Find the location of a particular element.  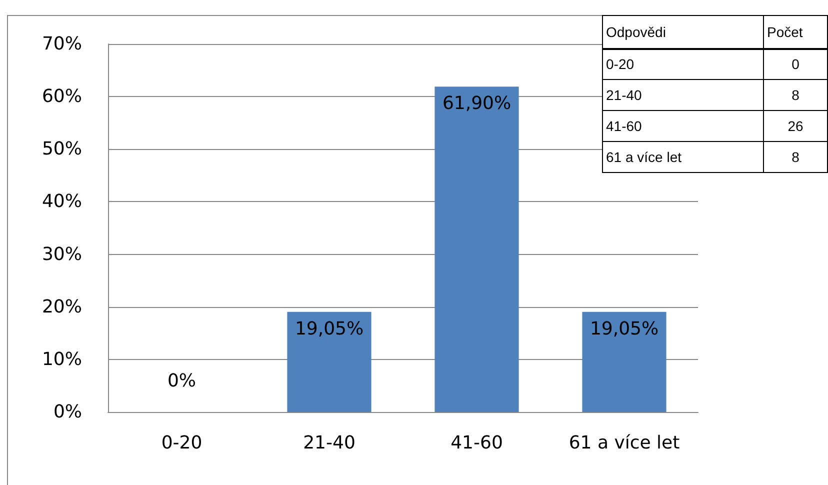

y-tick-label: 0% is located at coordinates (67, 412).